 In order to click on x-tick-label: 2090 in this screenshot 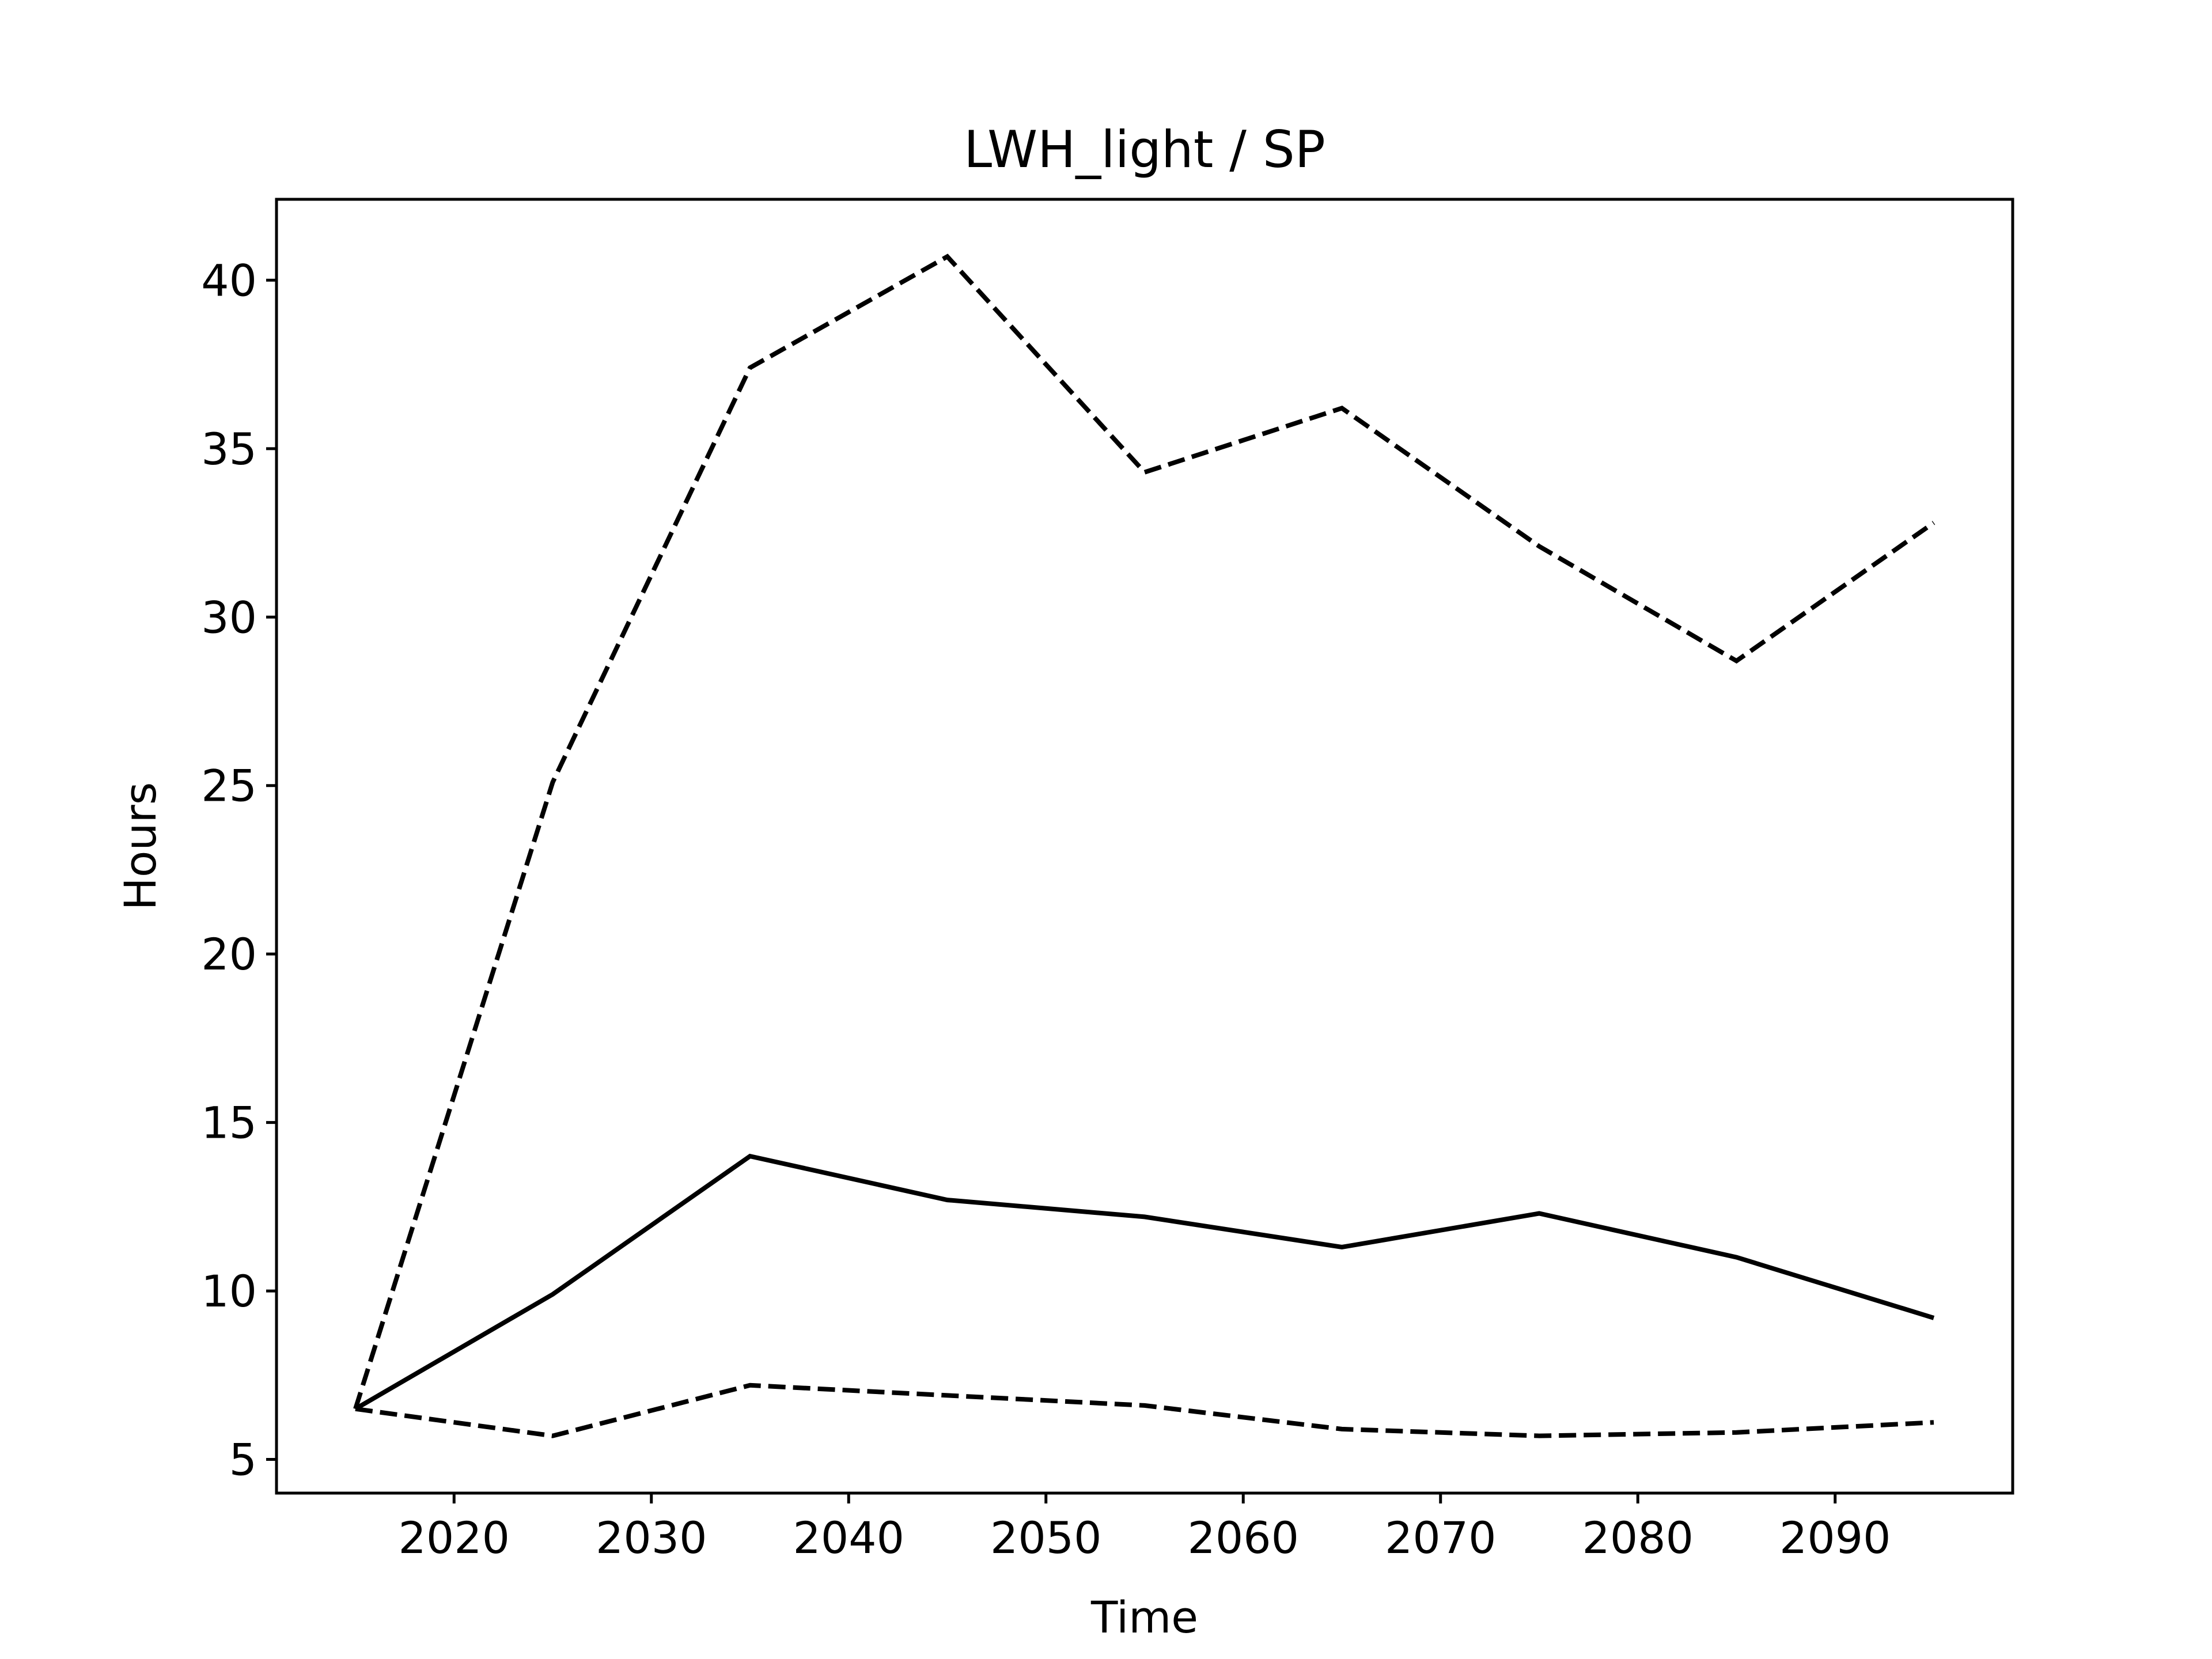, I will do `click(1835, 1537)`.